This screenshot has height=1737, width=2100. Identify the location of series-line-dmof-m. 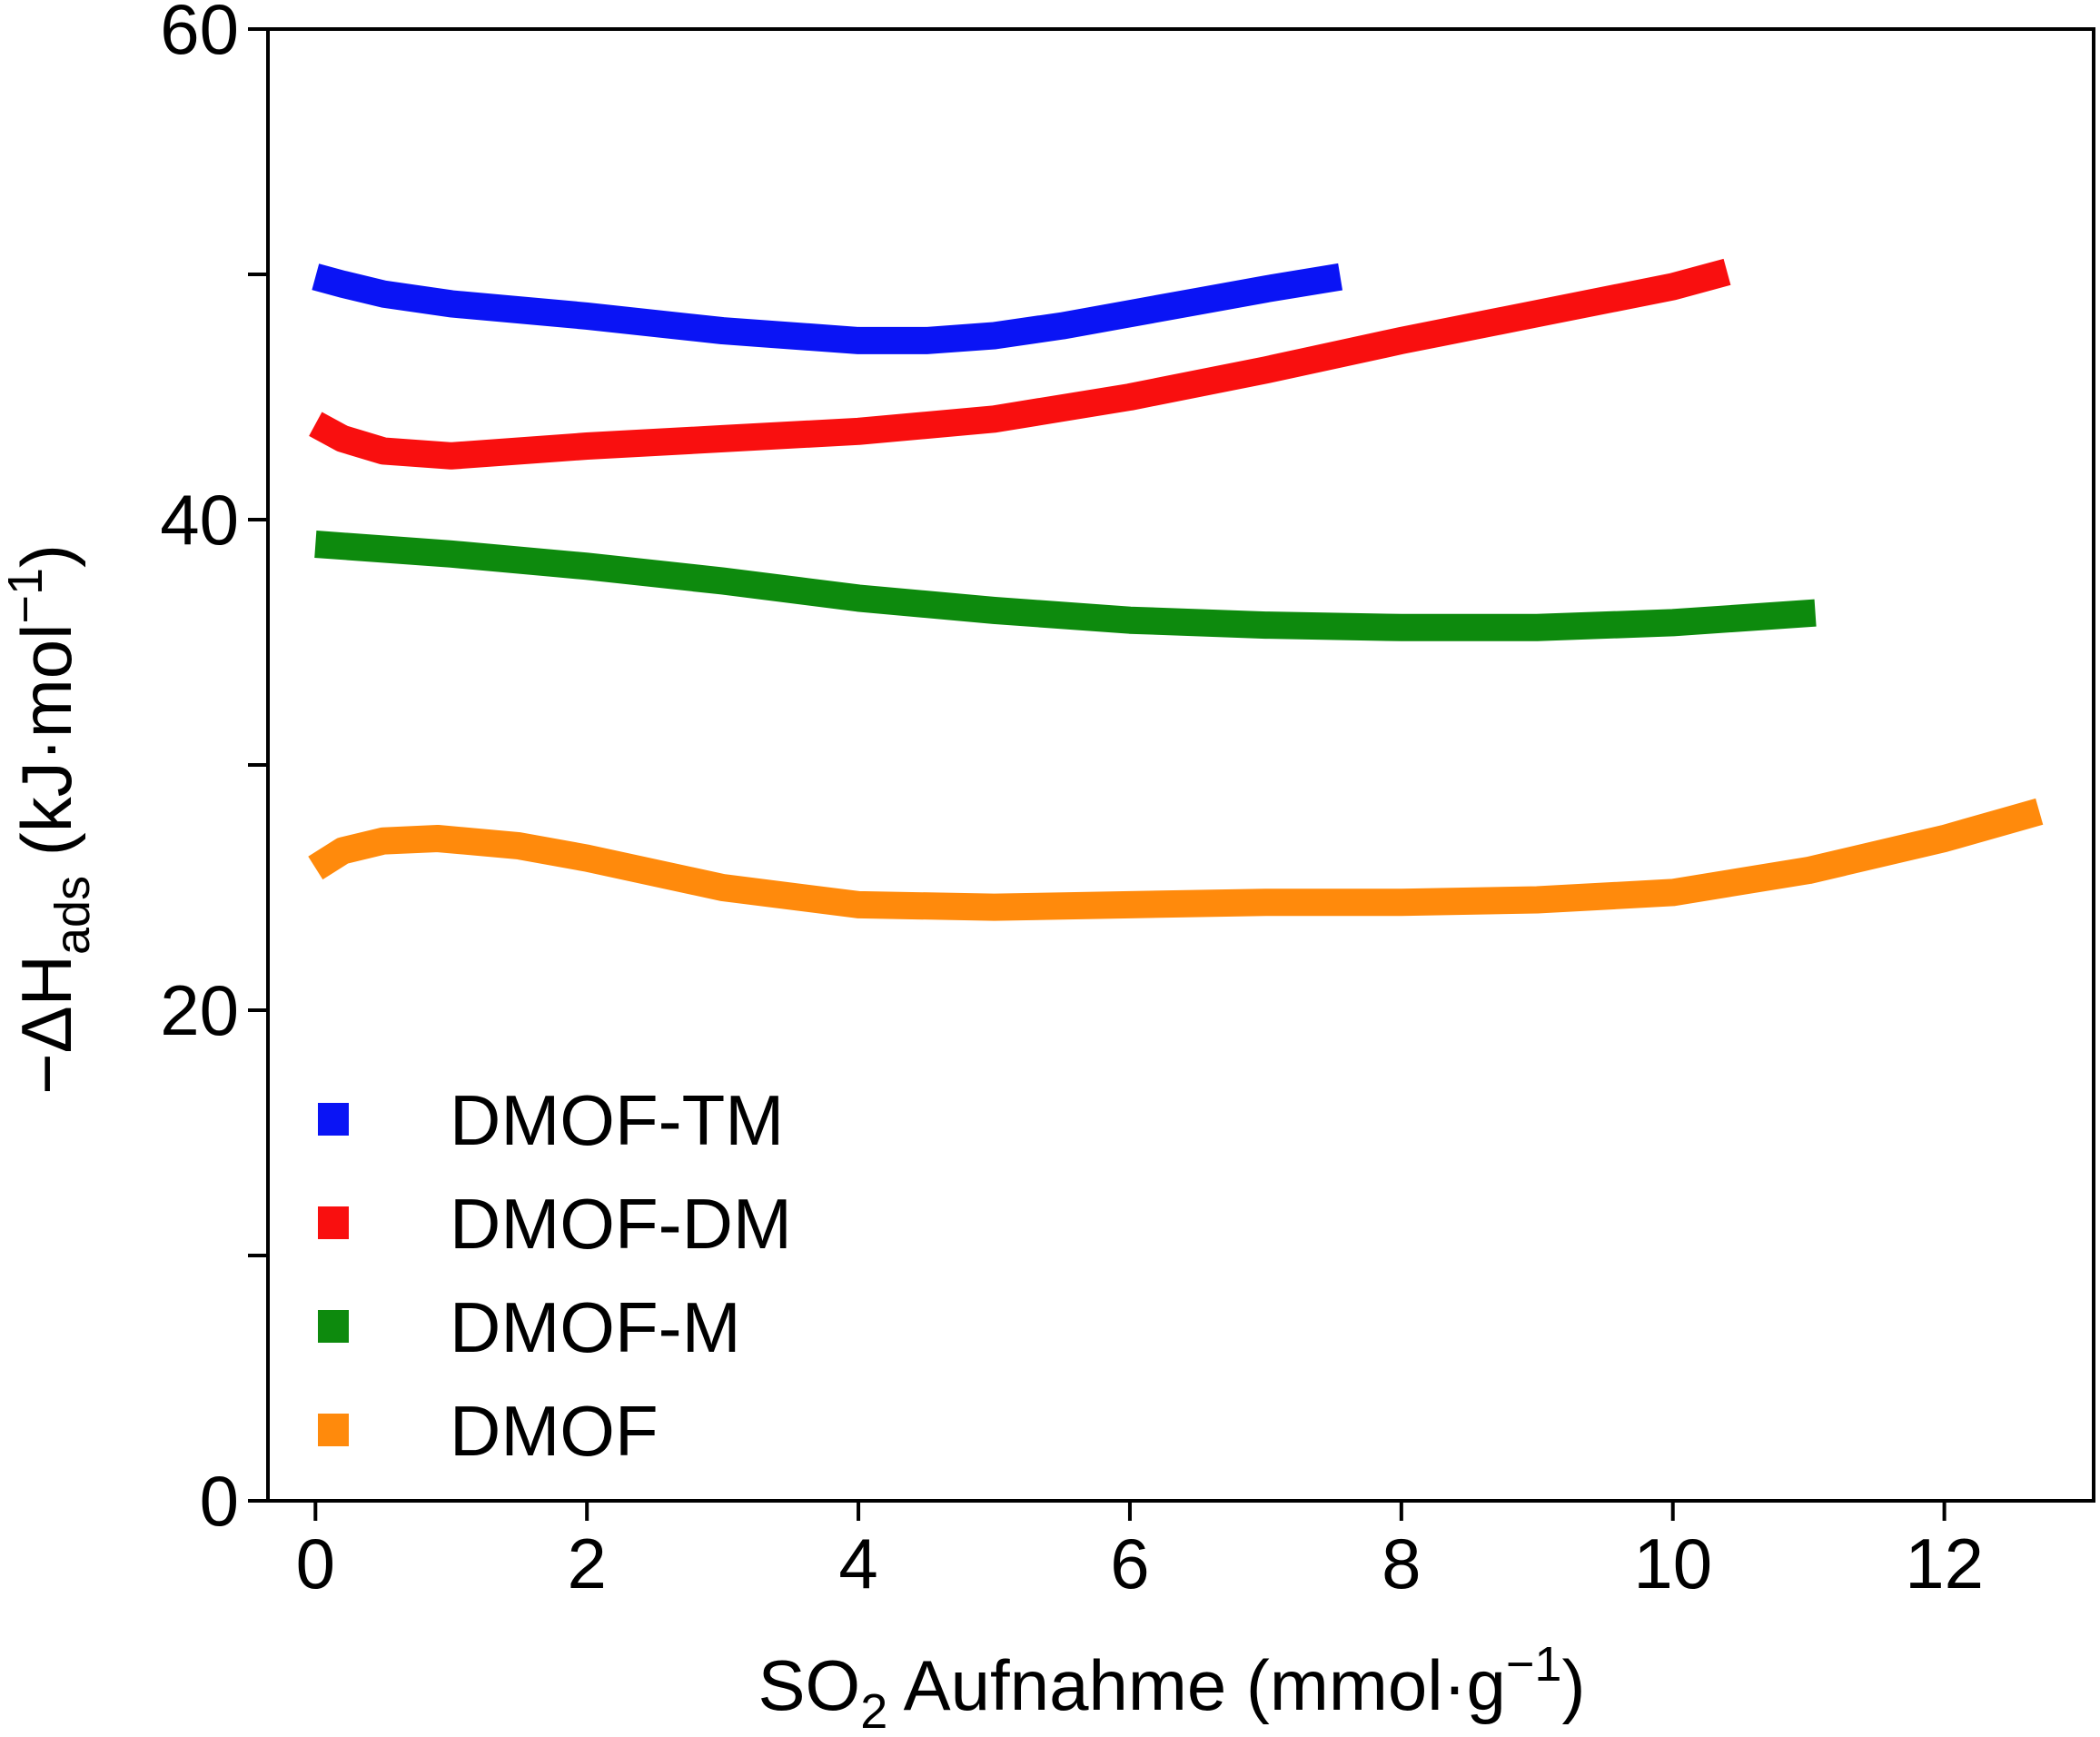
(1065, 586).